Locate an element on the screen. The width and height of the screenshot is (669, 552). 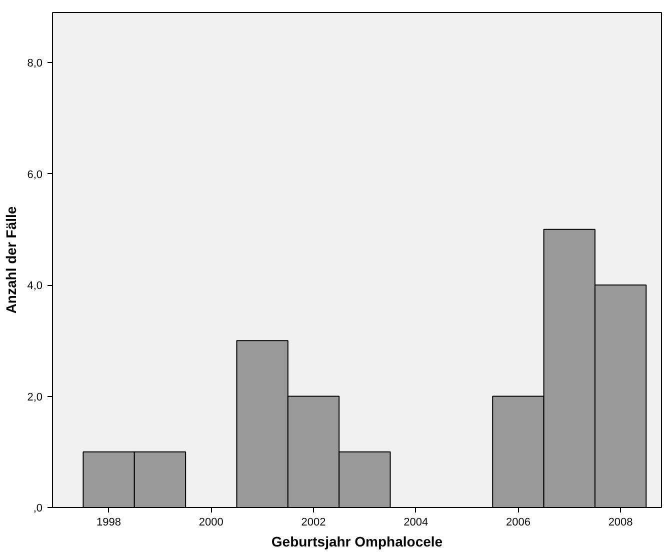
y-tick-label: 4,0 is located at coordinates (35, 286).